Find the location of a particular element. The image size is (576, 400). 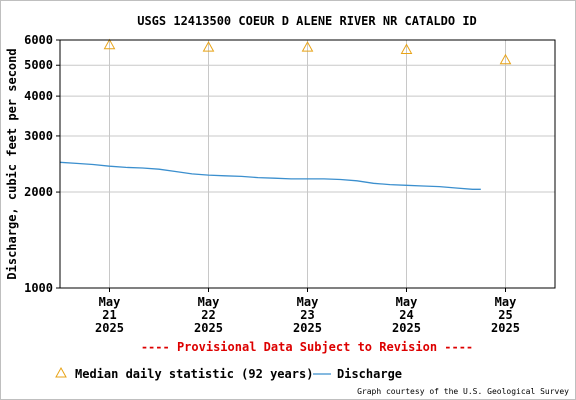

x-tick-label: 24 is located at coordinates (406, 315).